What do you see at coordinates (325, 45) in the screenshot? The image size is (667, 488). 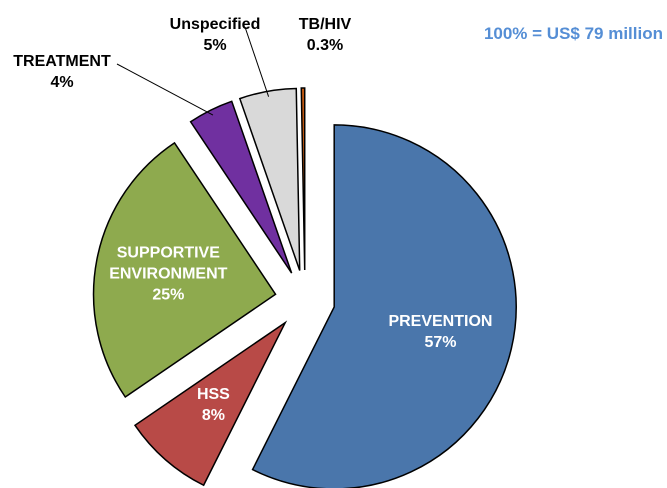 I see `slice-value: 0.3%` at bounding box center [325, 45].